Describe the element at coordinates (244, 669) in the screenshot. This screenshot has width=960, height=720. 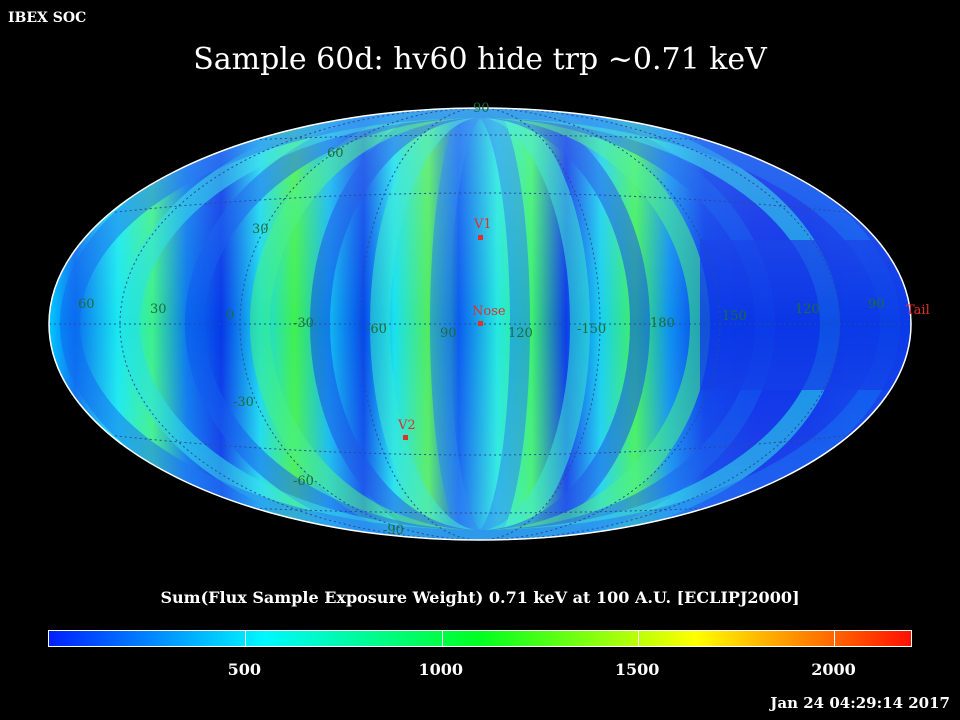
I see `colorbar-tick-label: 500` at that location.